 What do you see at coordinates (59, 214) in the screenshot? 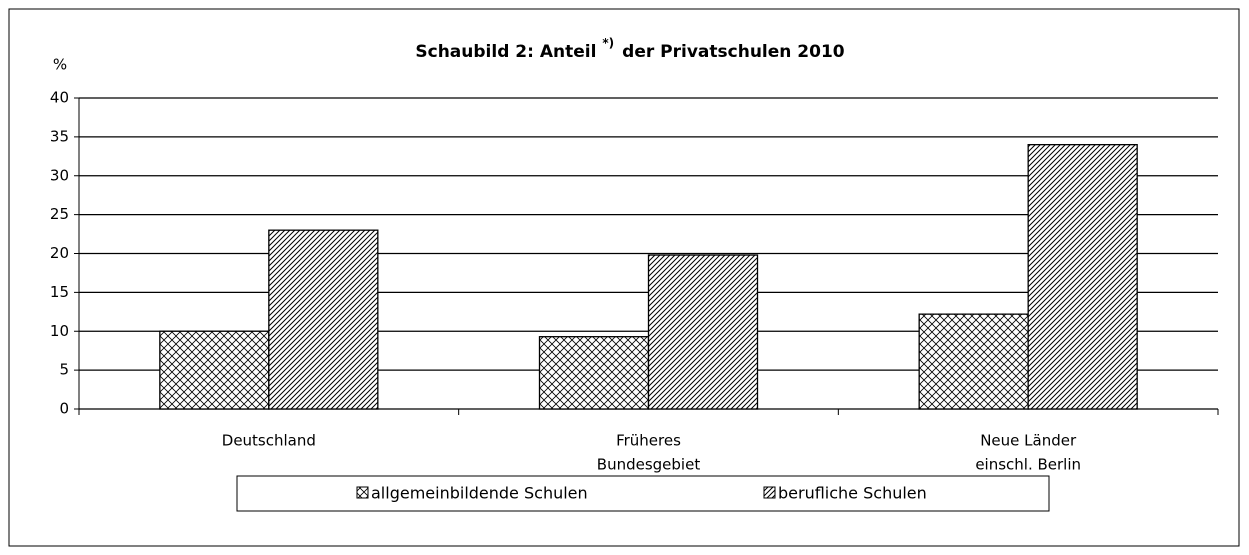
I see `y-tick-label: 25` at bounding box center [59, 214].